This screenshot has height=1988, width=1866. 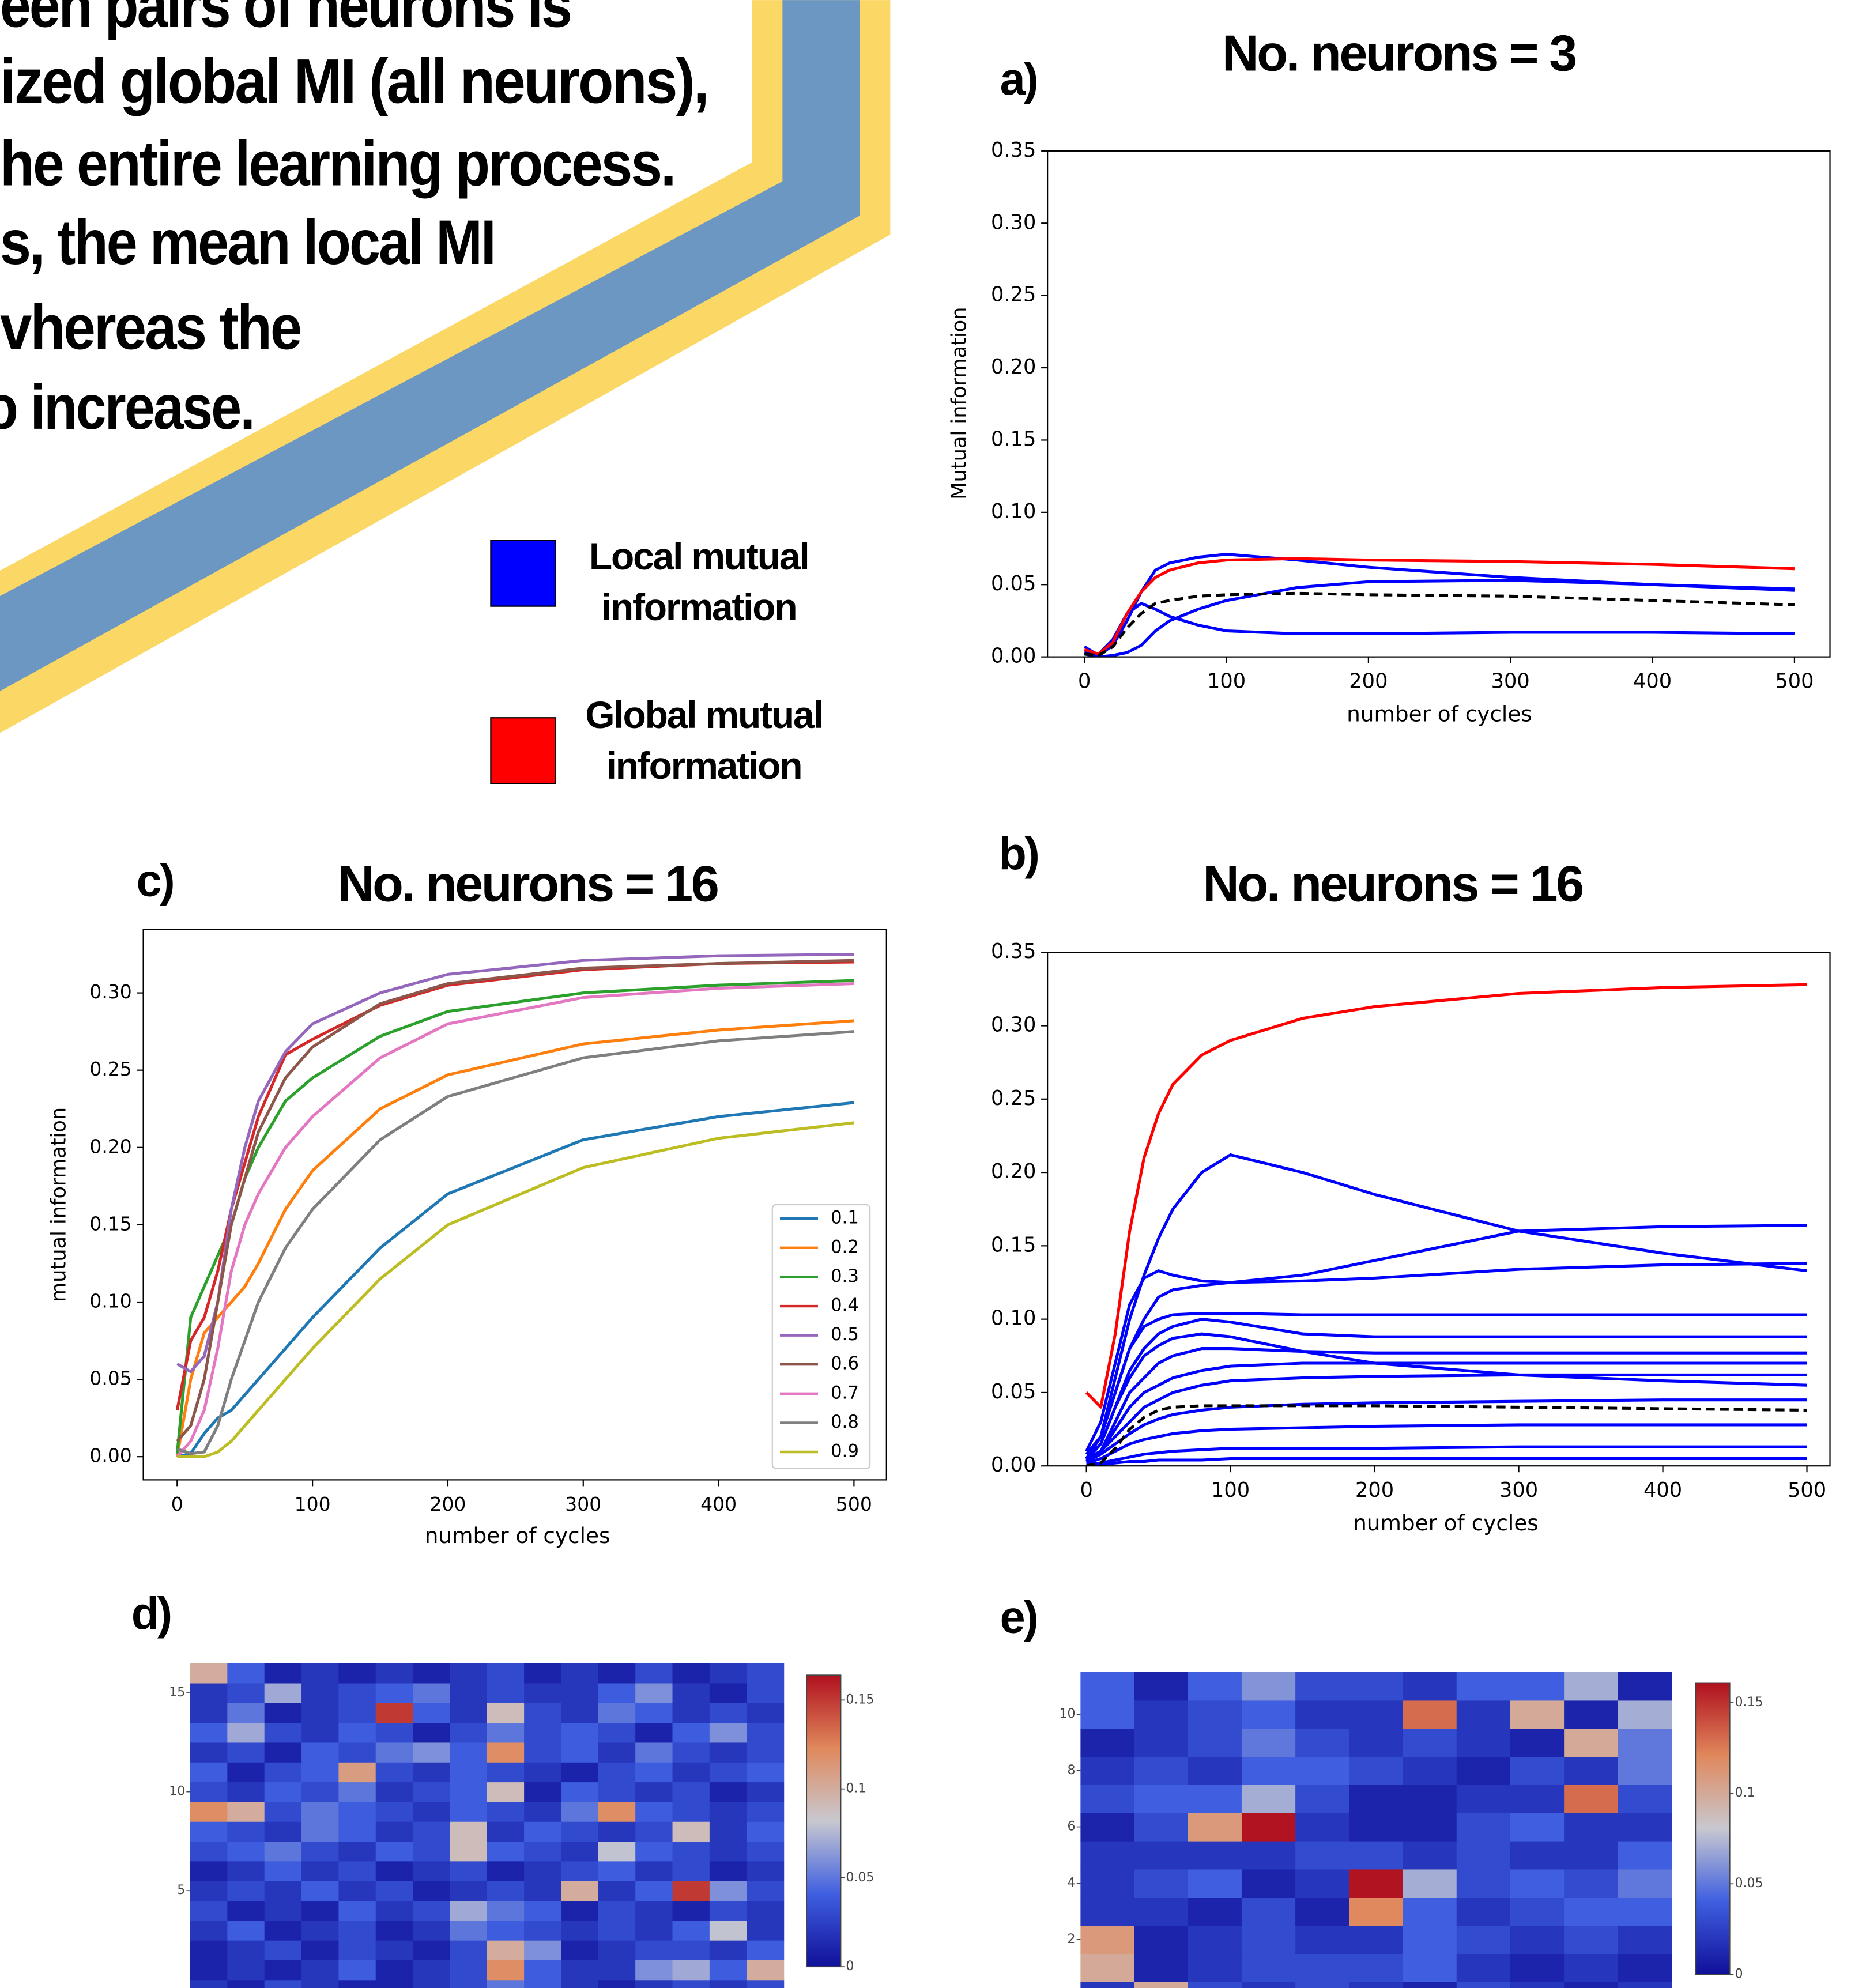 What do you see at coordinates (354, 81) in the screenshot?
I see `text-line: ized global MI (all neurons),` at bounding box center [354, 81].